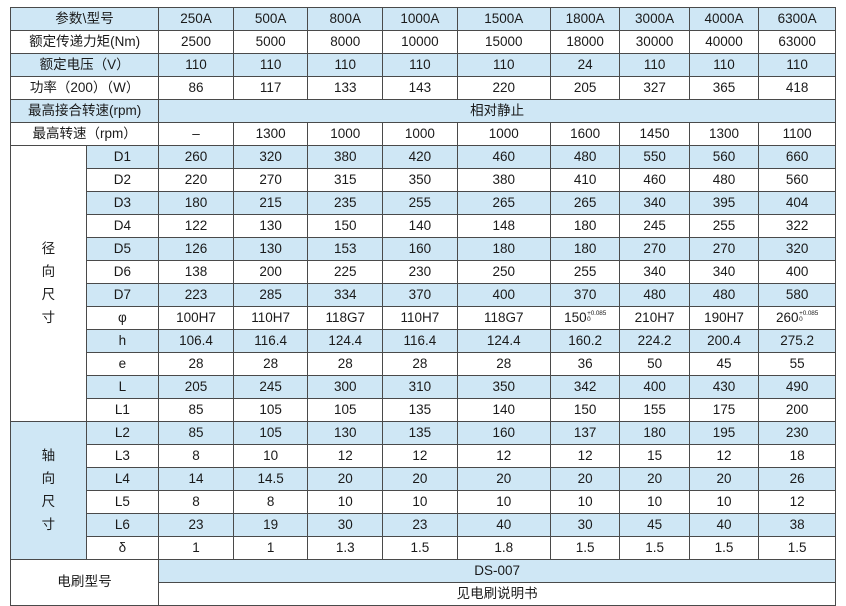 This screenshot has height=606, width=846. Describe the element at coordinates (797, 318) in the screenshot. I see `data-cell-with-tolerance: 260 +0.085 0` at that location.